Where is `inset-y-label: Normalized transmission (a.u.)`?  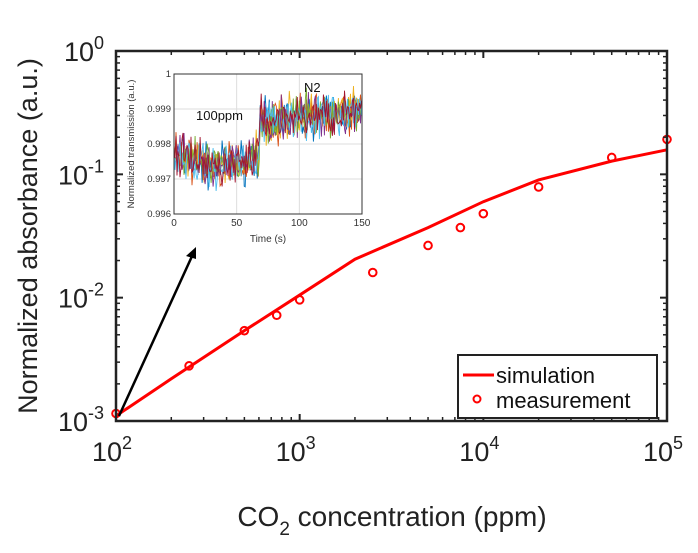
inset-y-label: Normalized transmission (a.u.) is located at coordinates (131, 144).